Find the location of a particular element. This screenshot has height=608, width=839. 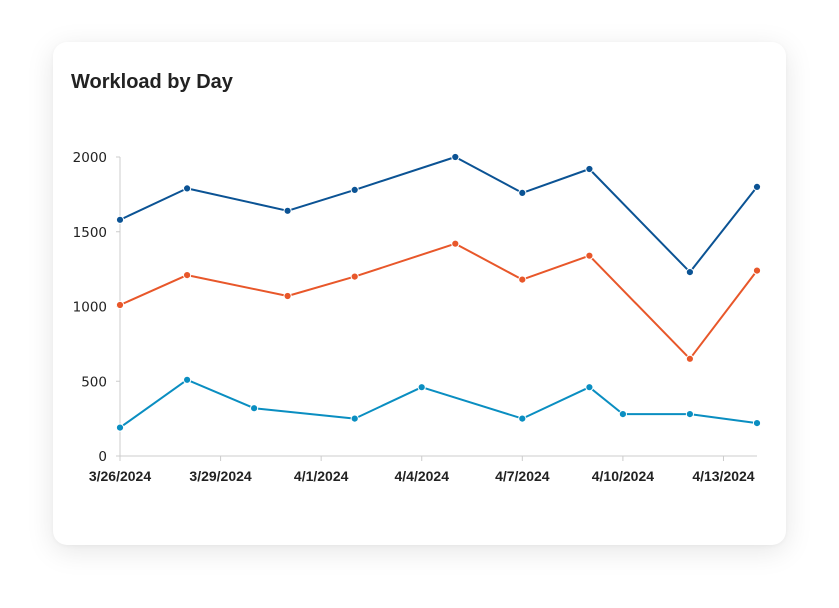

x-tick-label: 4/10/2024 is located at coordinates (623, 476).